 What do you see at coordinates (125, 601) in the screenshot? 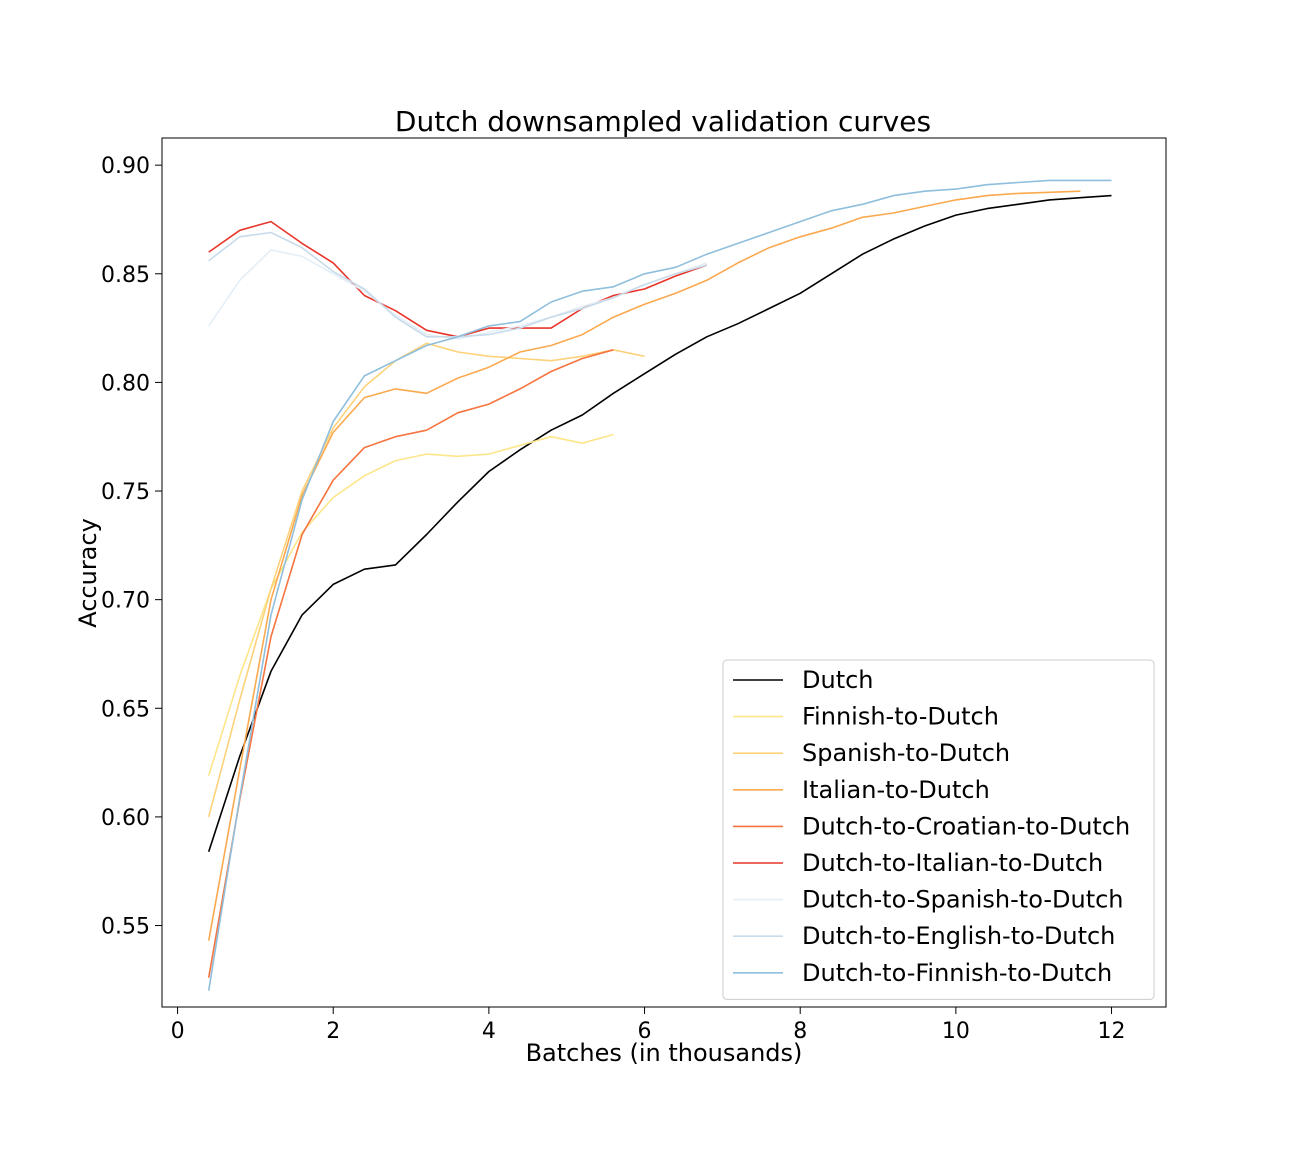
I see `y-tick-label: 0.70` at bounding box center [125, 601].